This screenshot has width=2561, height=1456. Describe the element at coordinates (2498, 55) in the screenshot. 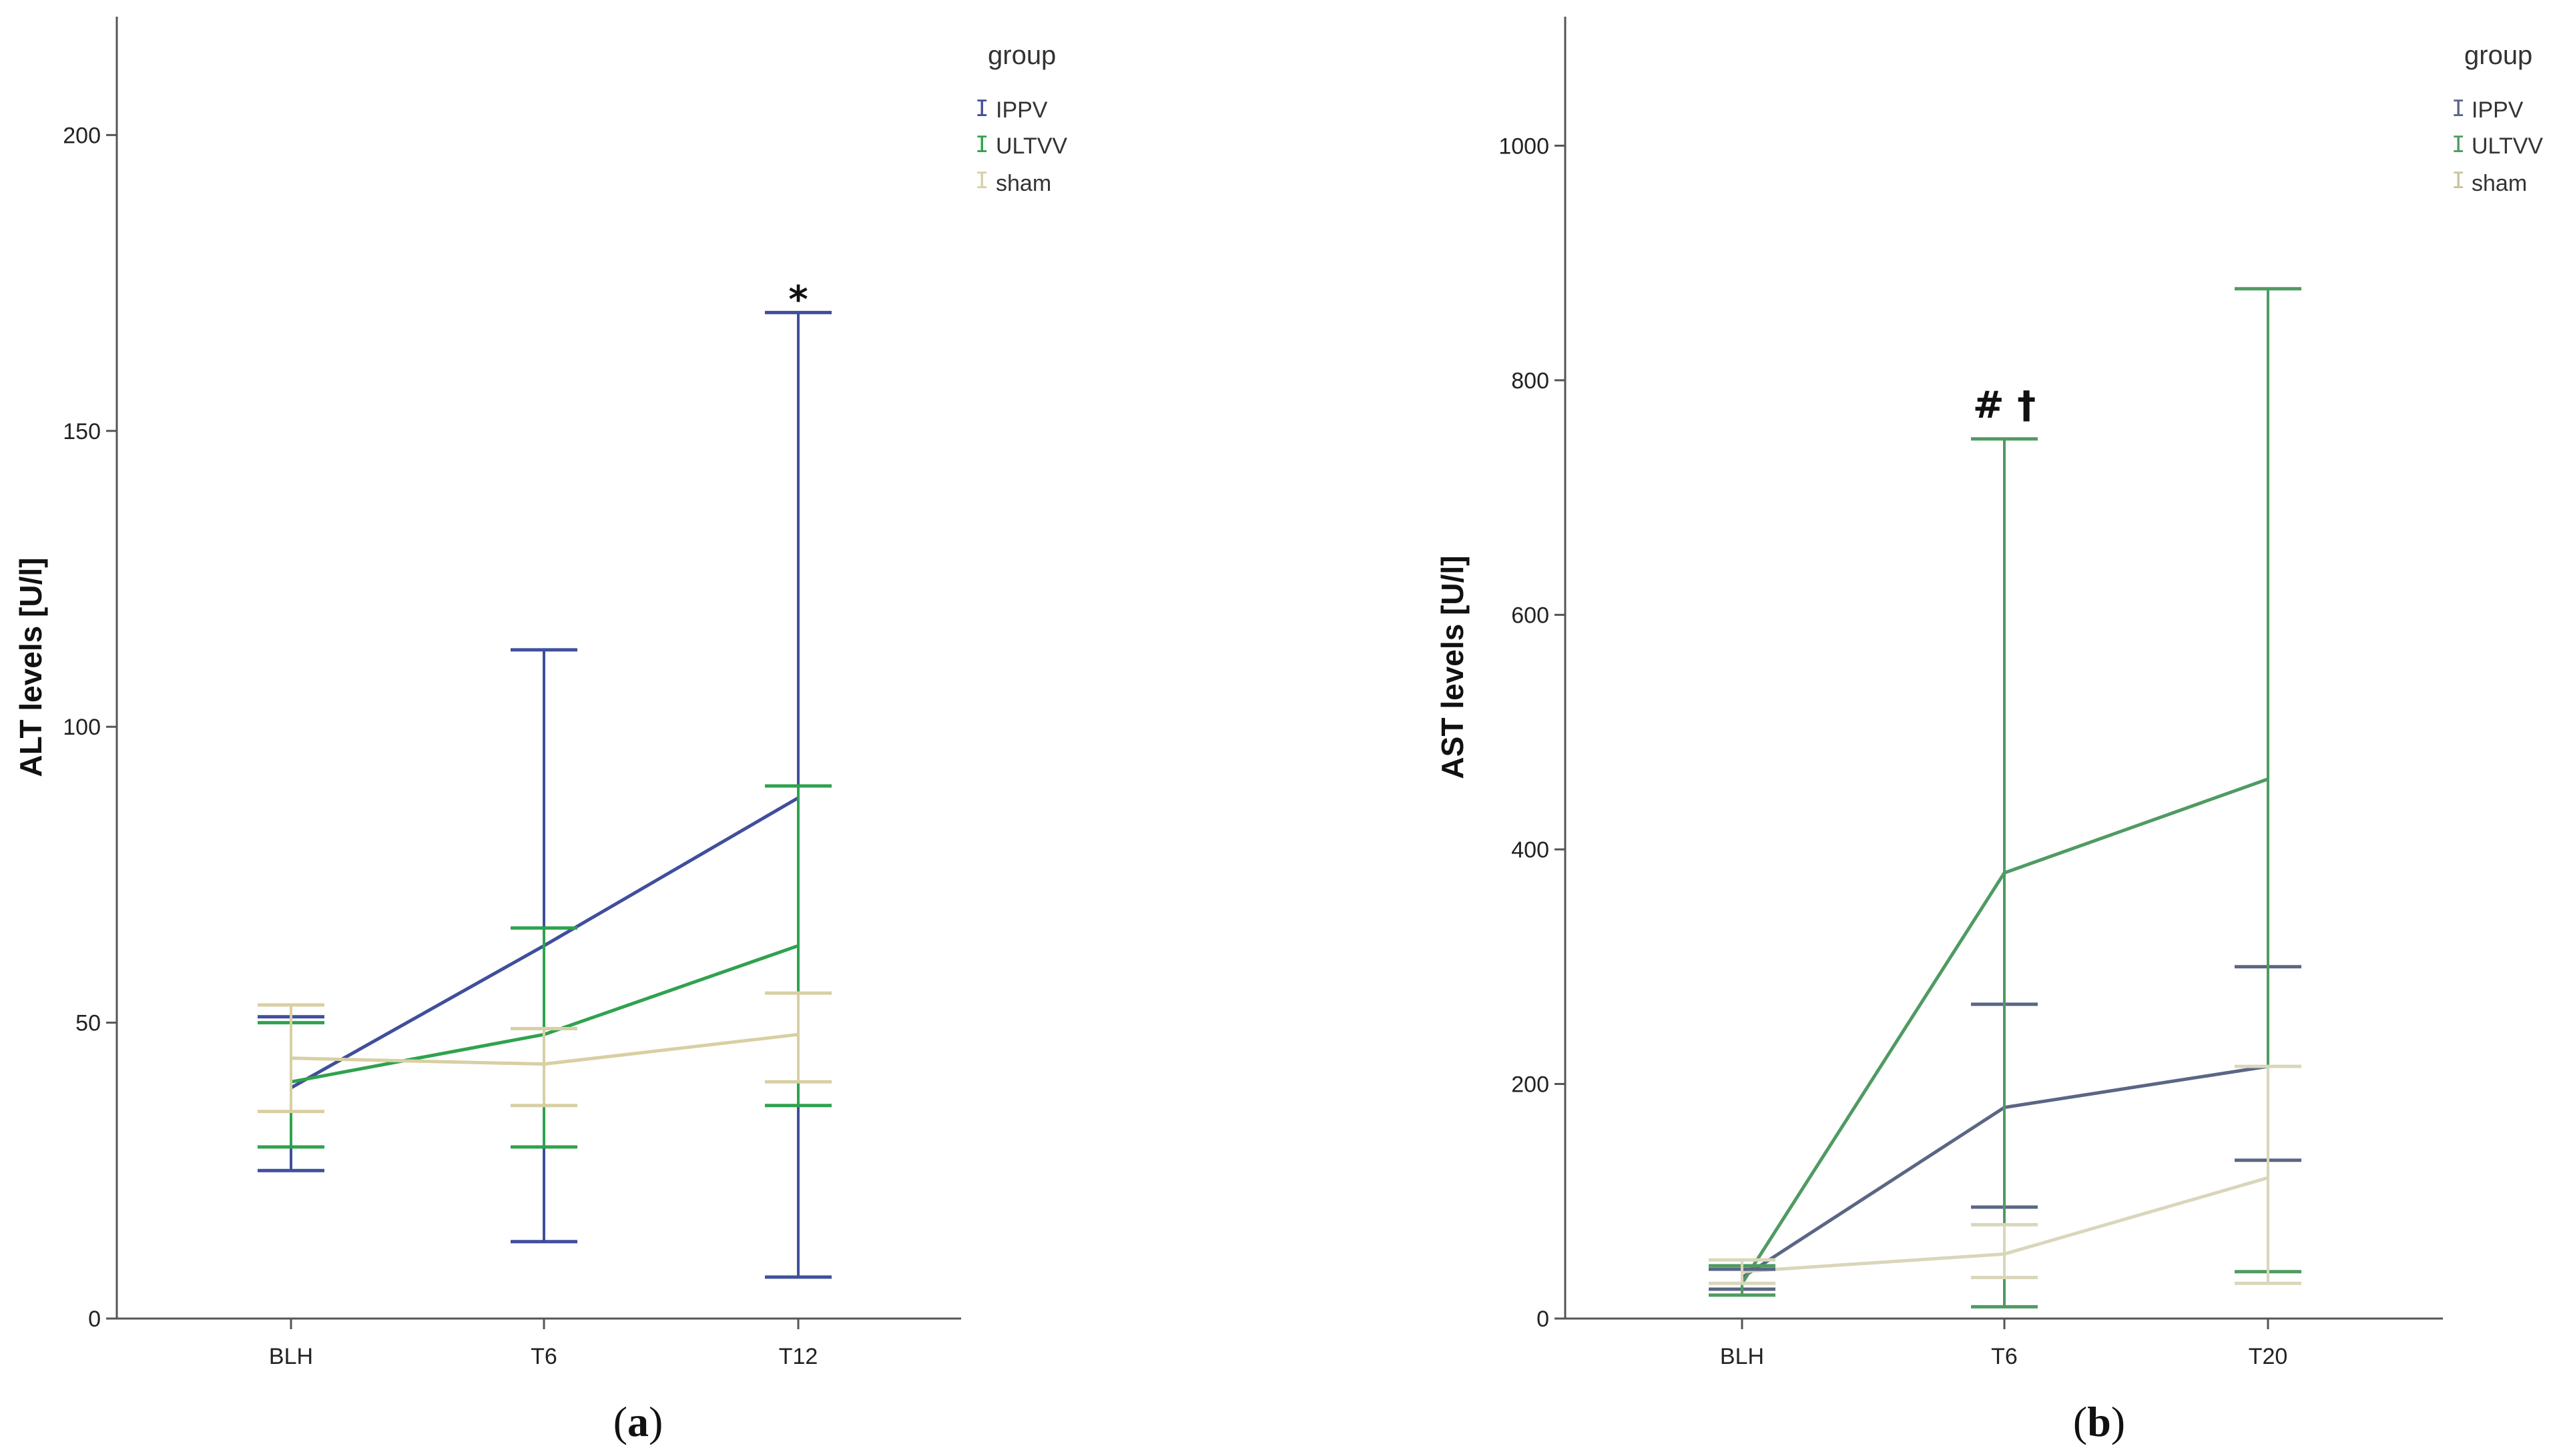

I see `panel-b-legend-title: group` at that location.